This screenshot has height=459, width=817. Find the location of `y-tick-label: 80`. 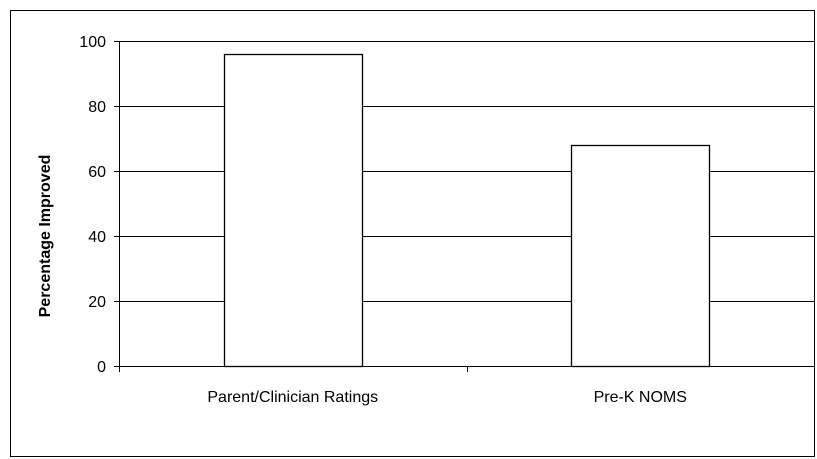

y-tick-label: 80 is located at coordinates (97, 107).